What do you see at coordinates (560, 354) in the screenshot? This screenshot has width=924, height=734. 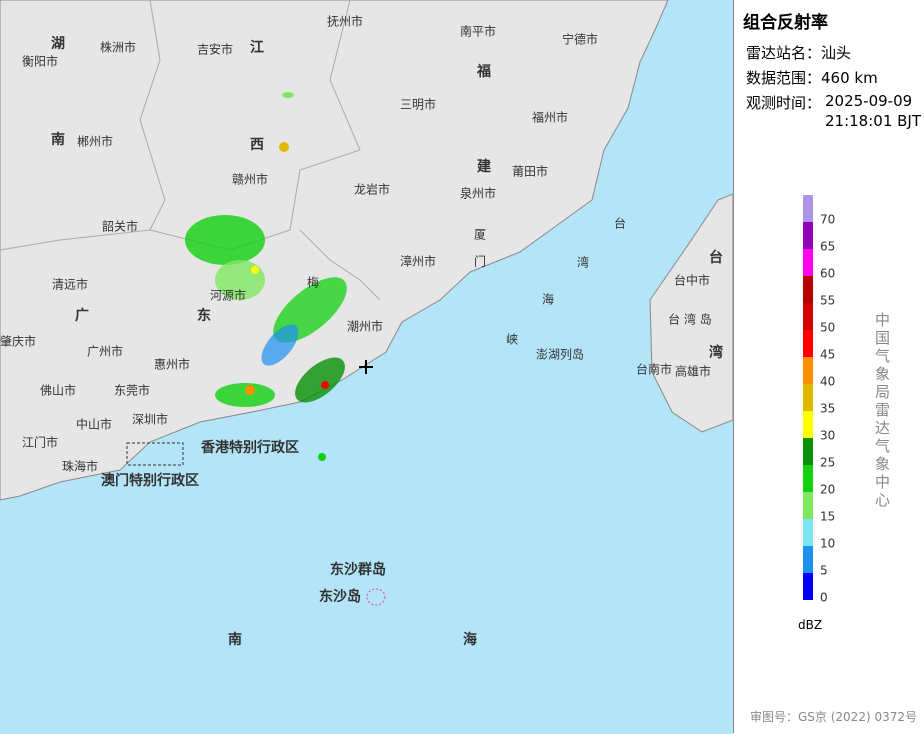 I see `place-label: 澎湖列岛` at bounding box center [560, 354].